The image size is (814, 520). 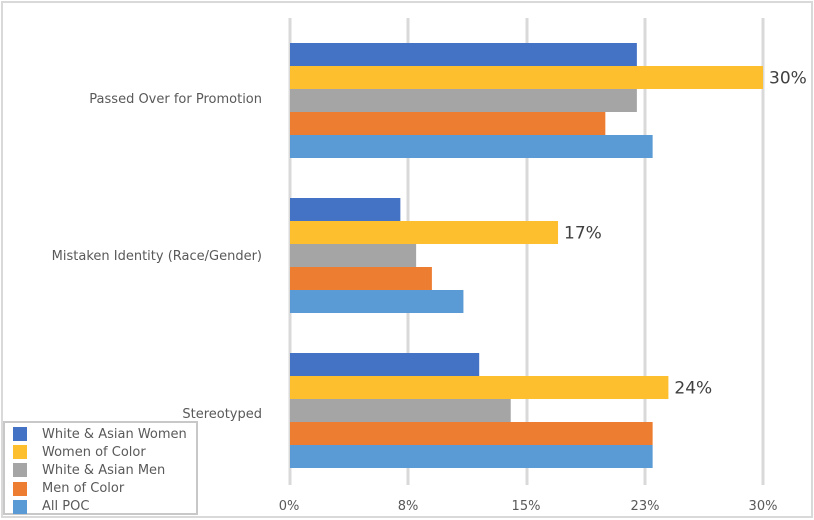 I want to click on category-label: Stereotyped, so click(x=222, y=414).